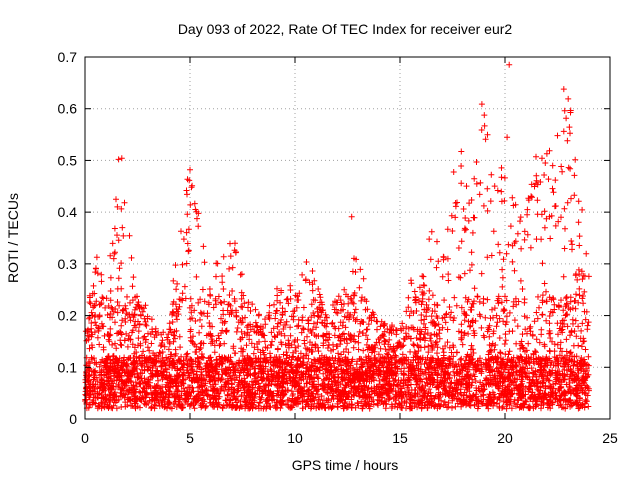  Describe the element at coordinates (505, 438) in the screenshot. I see `x-tick-label: 20` at that location.